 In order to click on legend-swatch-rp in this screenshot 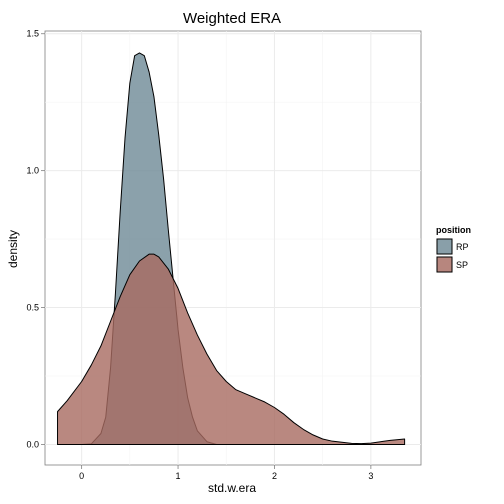, I will do `click(444, 246)`.